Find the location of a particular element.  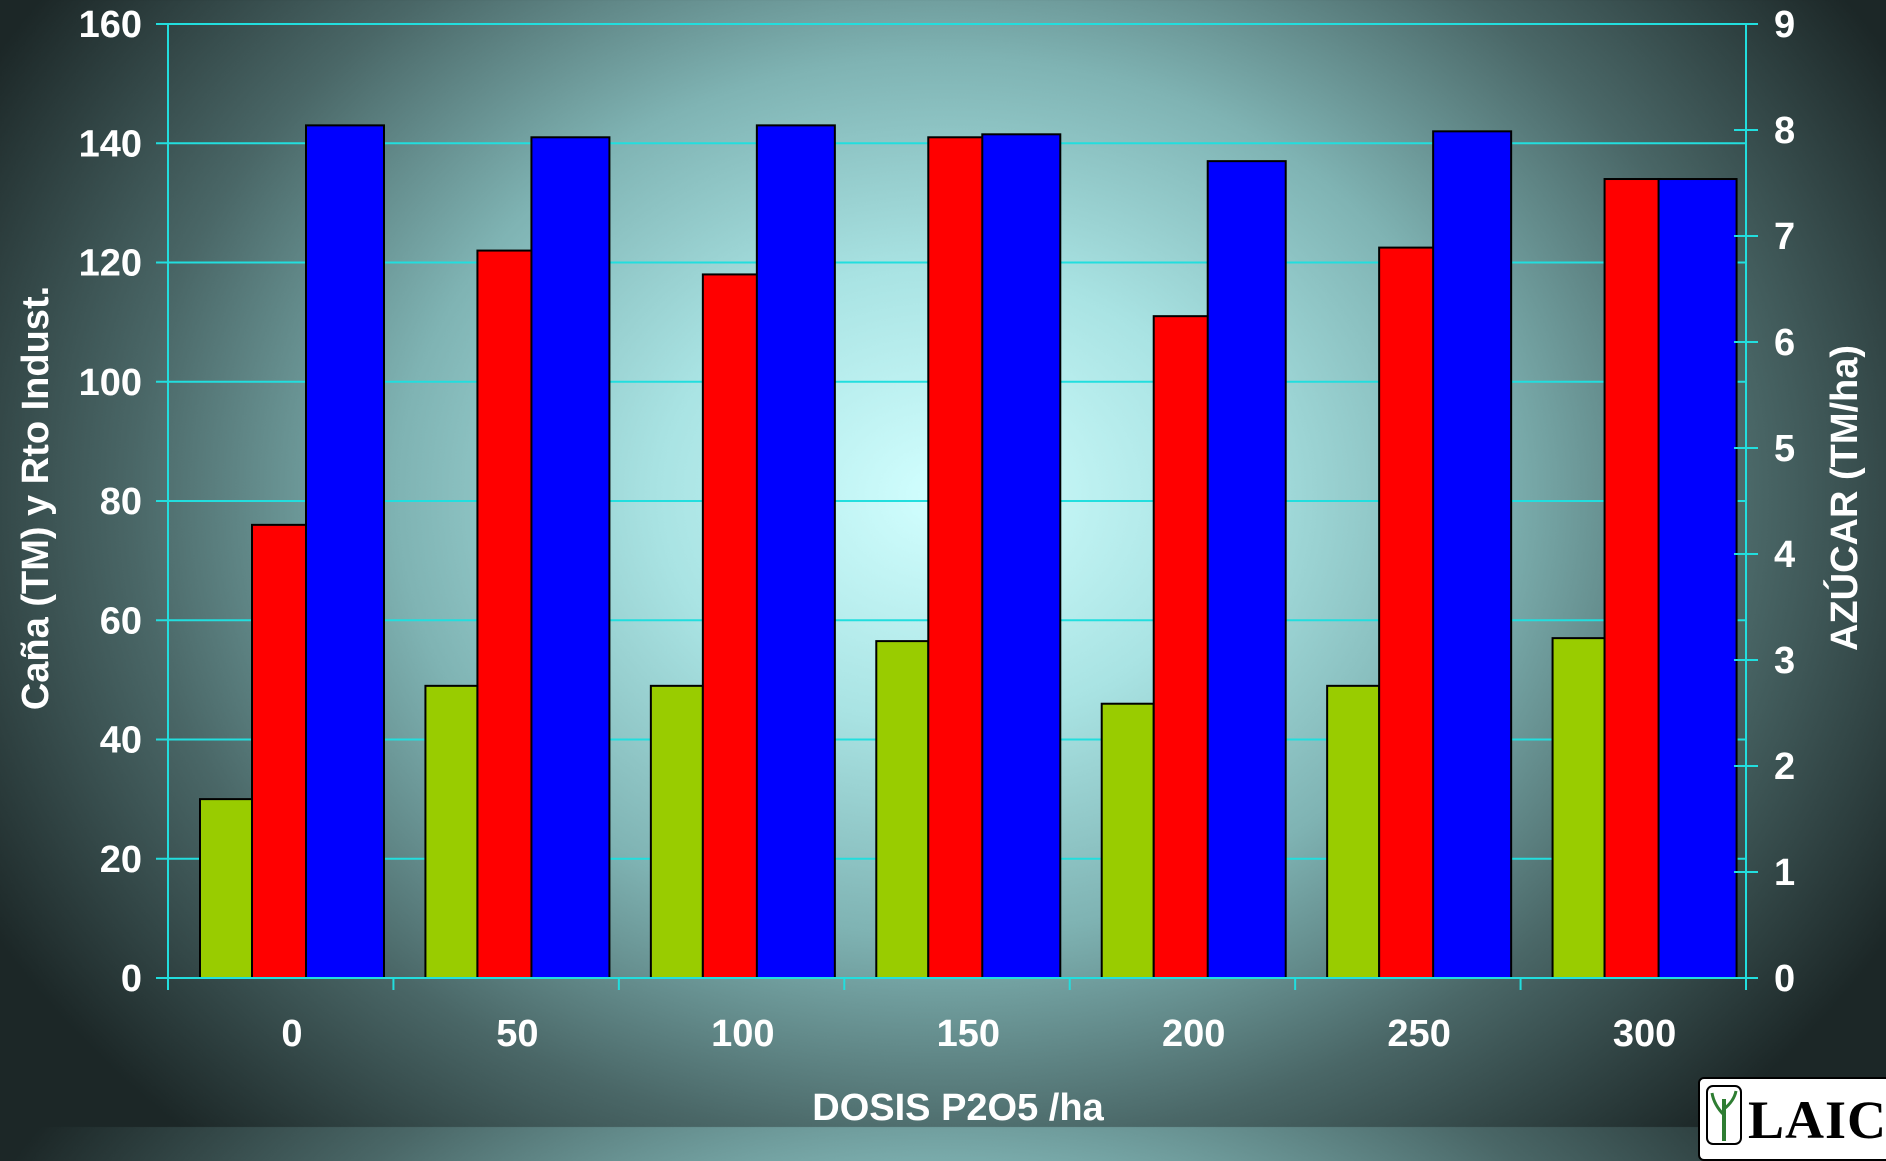

x-tick-label: 150 is located at coordinates (968, 1034).